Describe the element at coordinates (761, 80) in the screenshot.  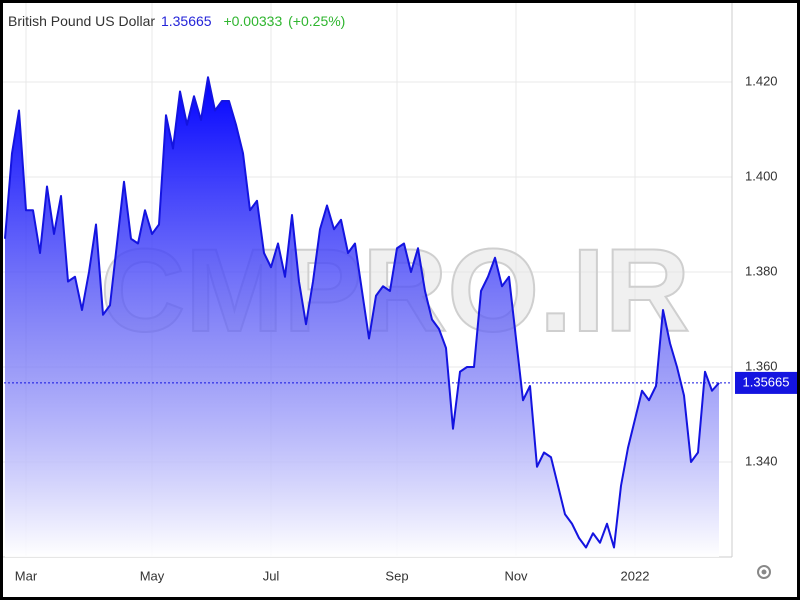
I see `y-tick-label: 1.420` at that location.